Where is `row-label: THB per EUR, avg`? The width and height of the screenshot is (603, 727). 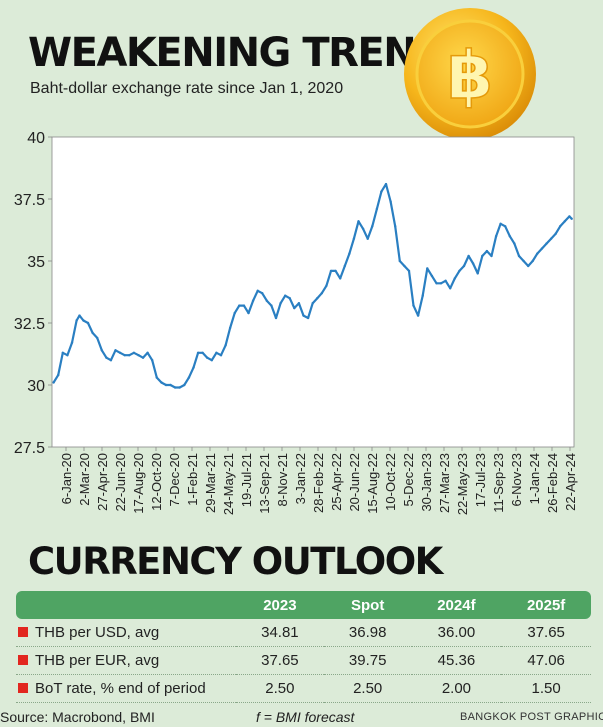 row-label: THB per EUR, avg is located at coordinates (126, 660).